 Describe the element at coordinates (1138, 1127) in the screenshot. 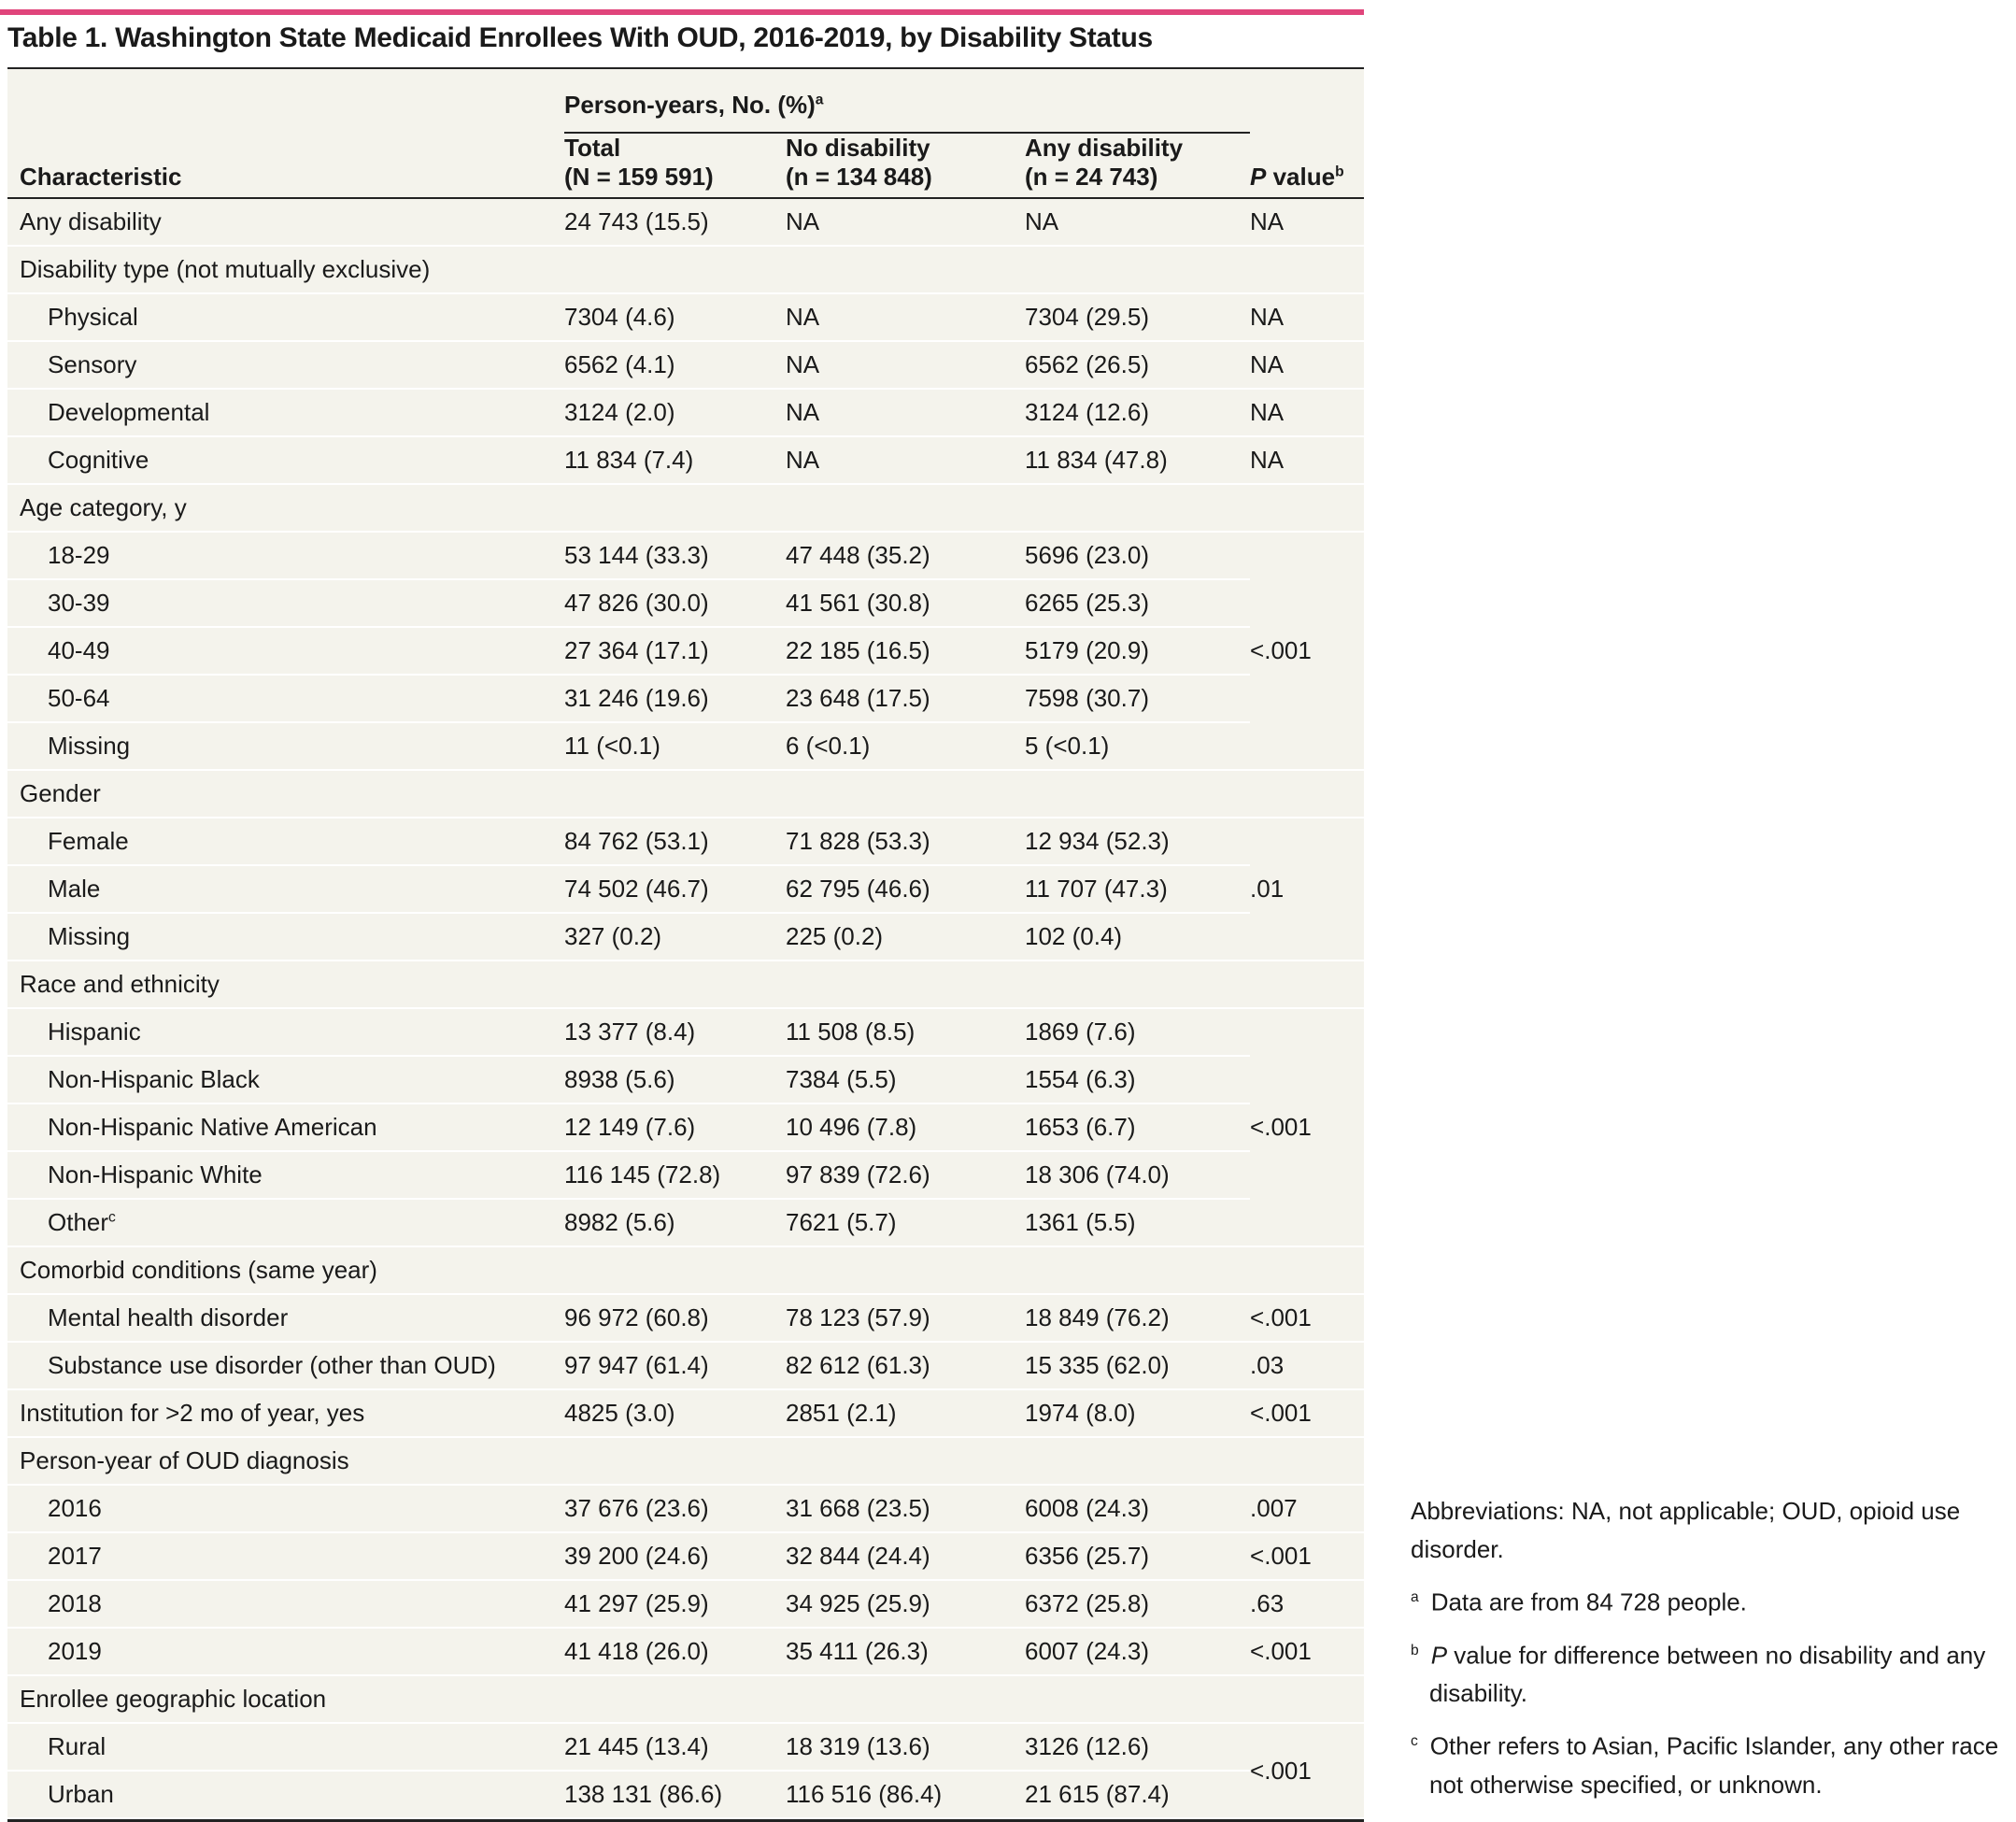

I see `table-cell: 1653 (6.7)` at that location.